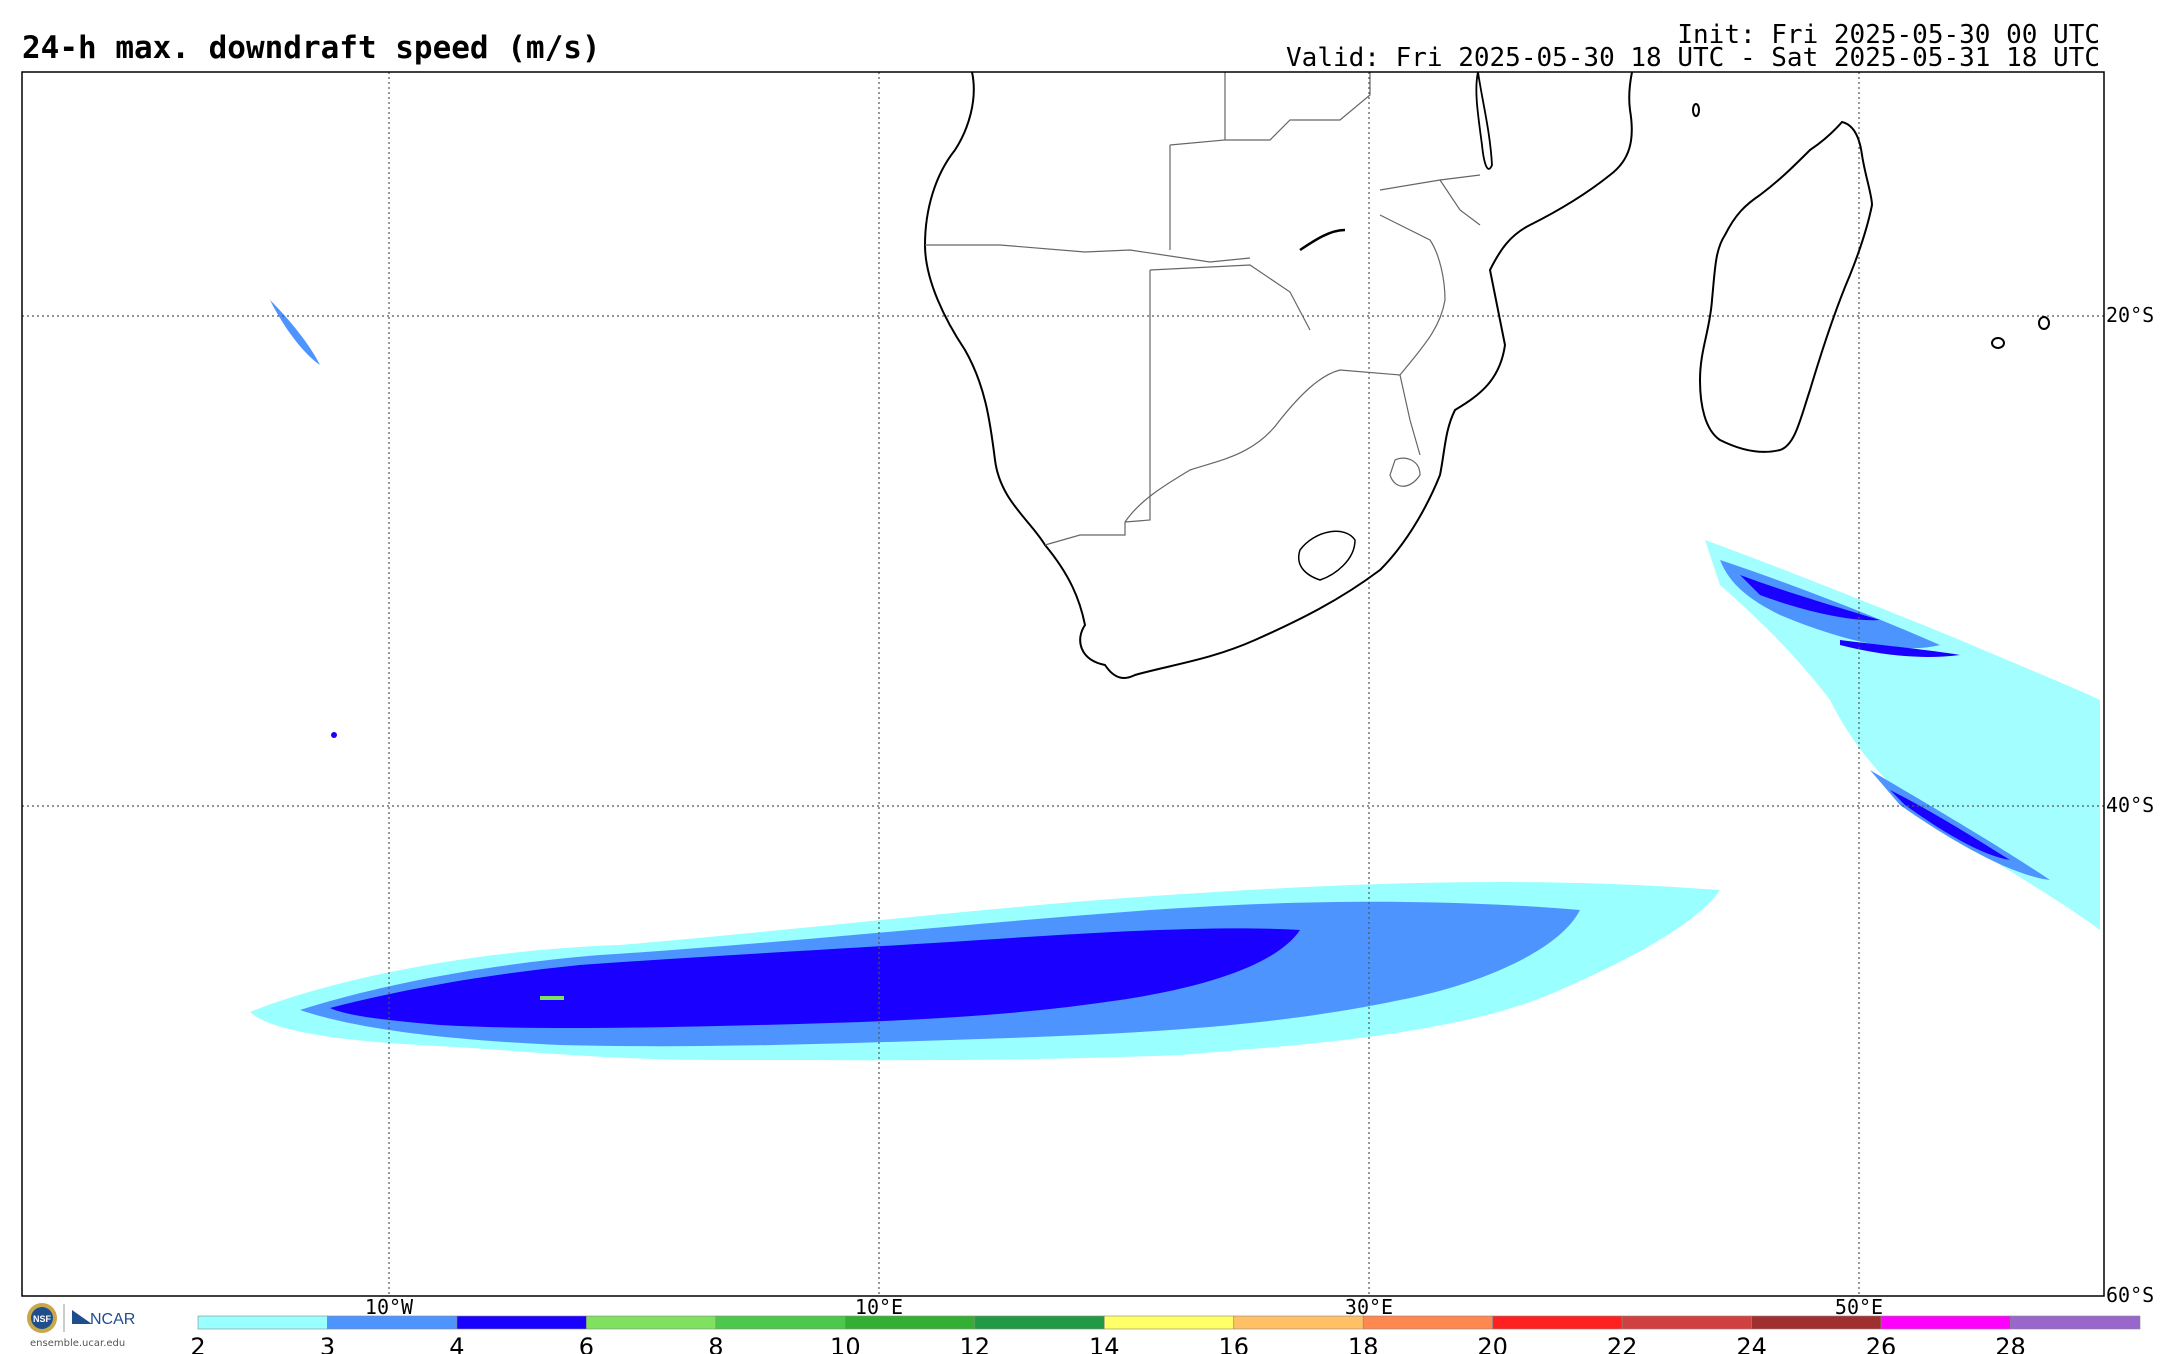 Image resolution: width=2160 pixels, height=1354 pixels. What do you see at coordinates (456, 1343) in the screenshot?
I see `colorbar-tick-label: 4` at bounding box center [456, 1343].